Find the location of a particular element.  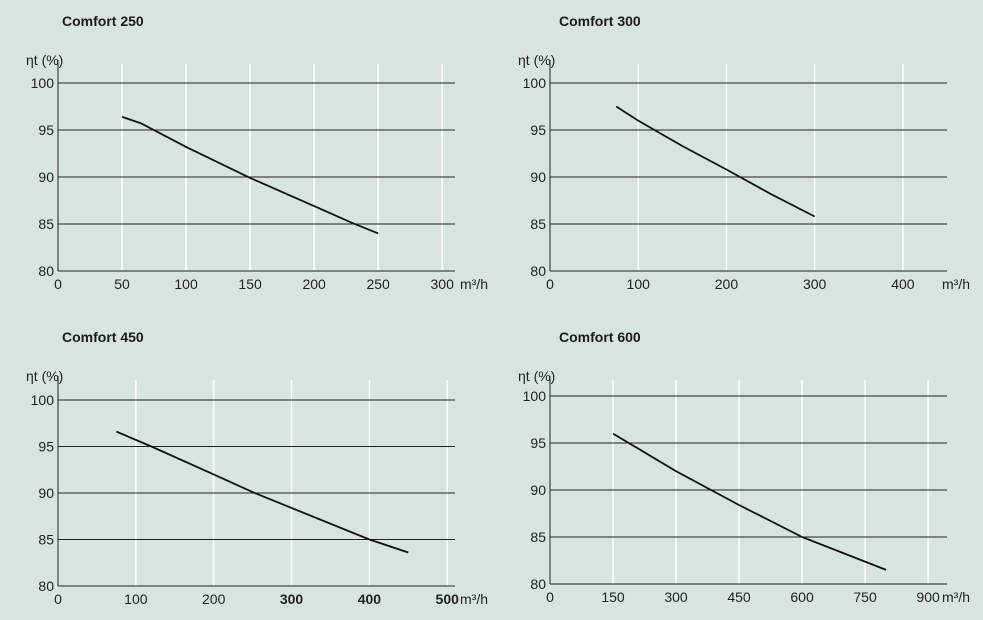

chart-title: Comfort 450 is located at coordinates (103, 337).